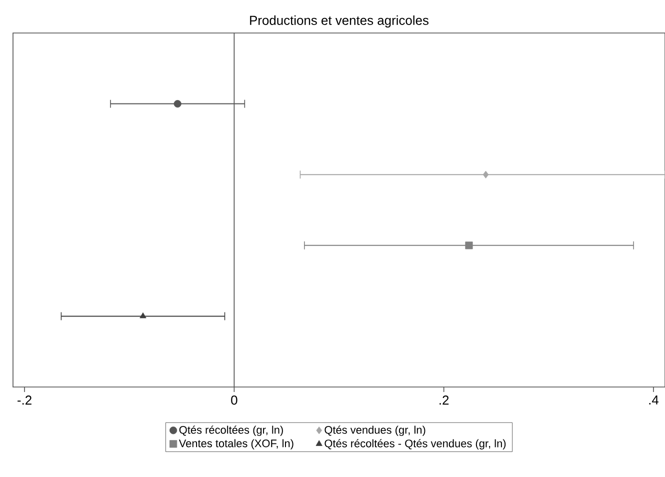  Describe the element at coordinates (25, 400) in the screenshot. I see `x-tick-label: -.2` at that location.